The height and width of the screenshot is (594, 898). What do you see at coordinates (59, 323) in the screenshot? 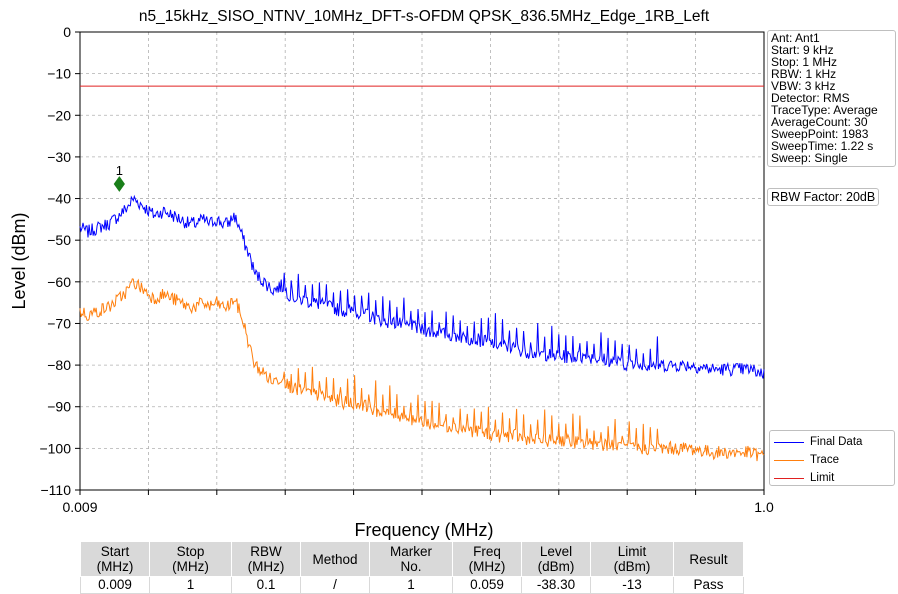
I see `y-tick-label: −70` at bounding box center [59, 323].